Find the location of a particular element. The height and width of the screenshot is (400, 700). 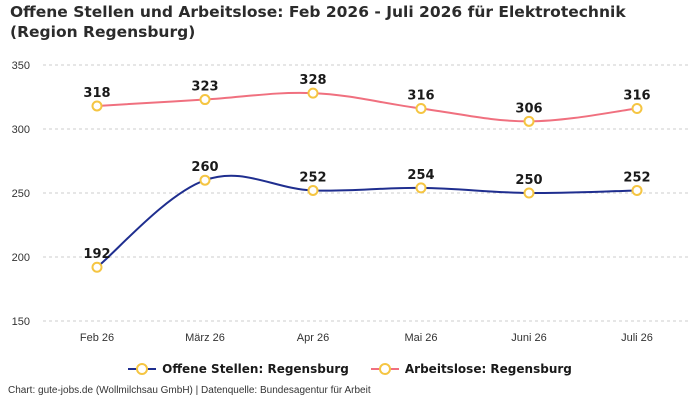

x-tick-label: Mai 26 is located at coordinates (420, 338).